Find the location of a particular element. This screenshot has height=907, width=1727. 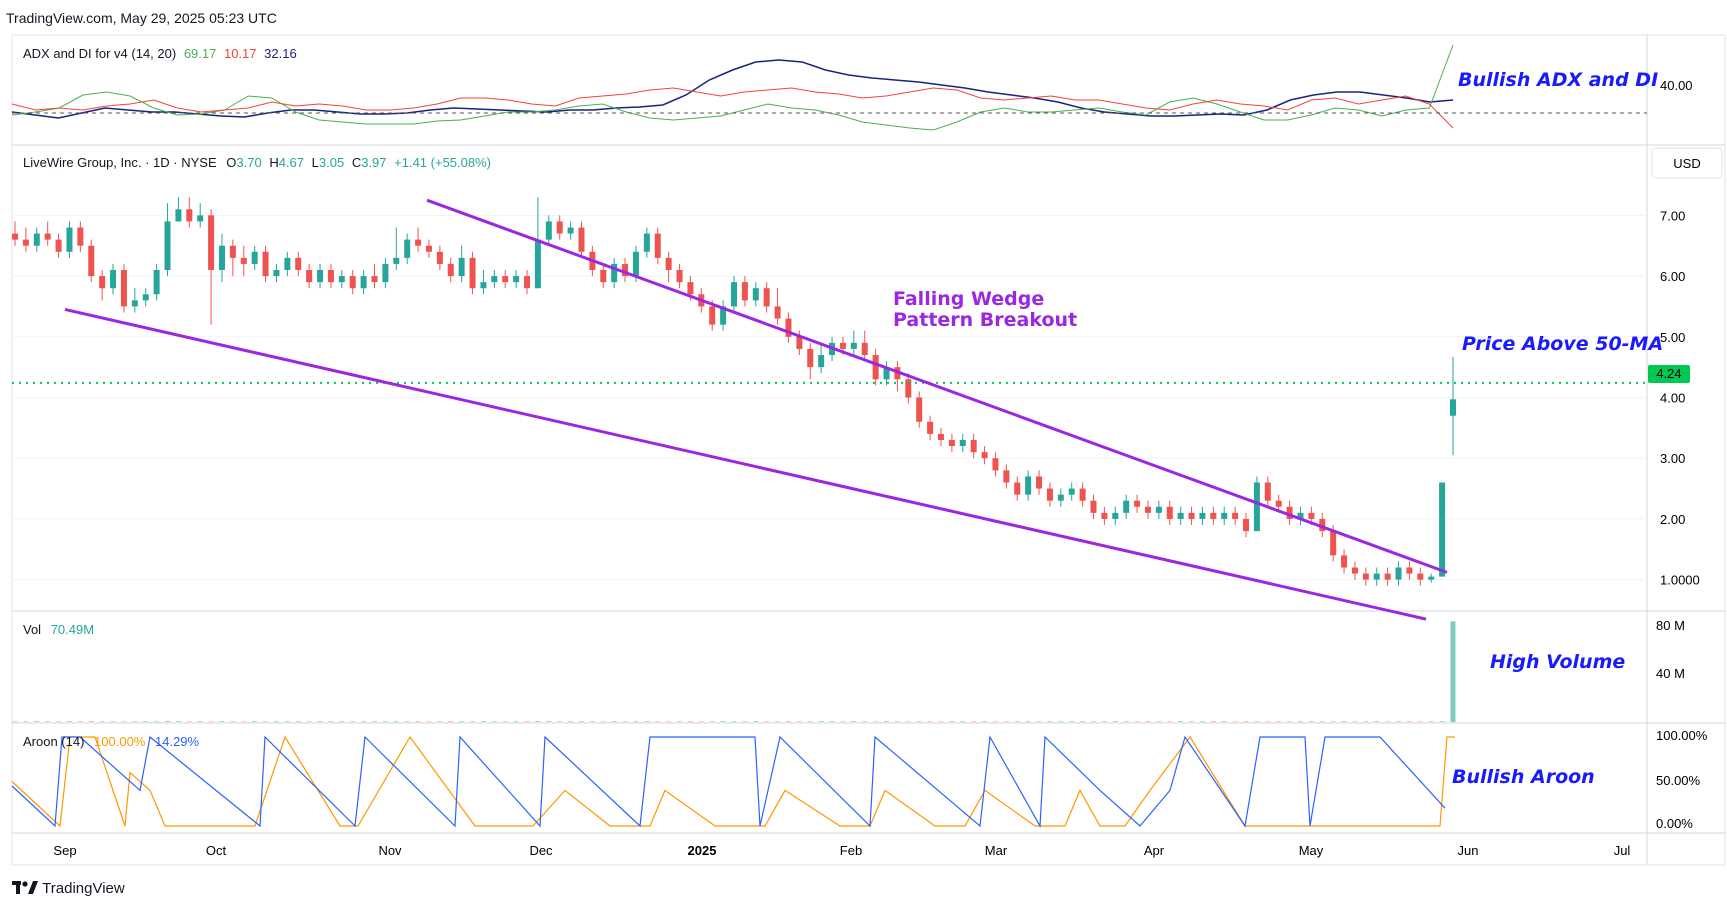

time-axis-label: Dec is located at coordinates (541, 850).